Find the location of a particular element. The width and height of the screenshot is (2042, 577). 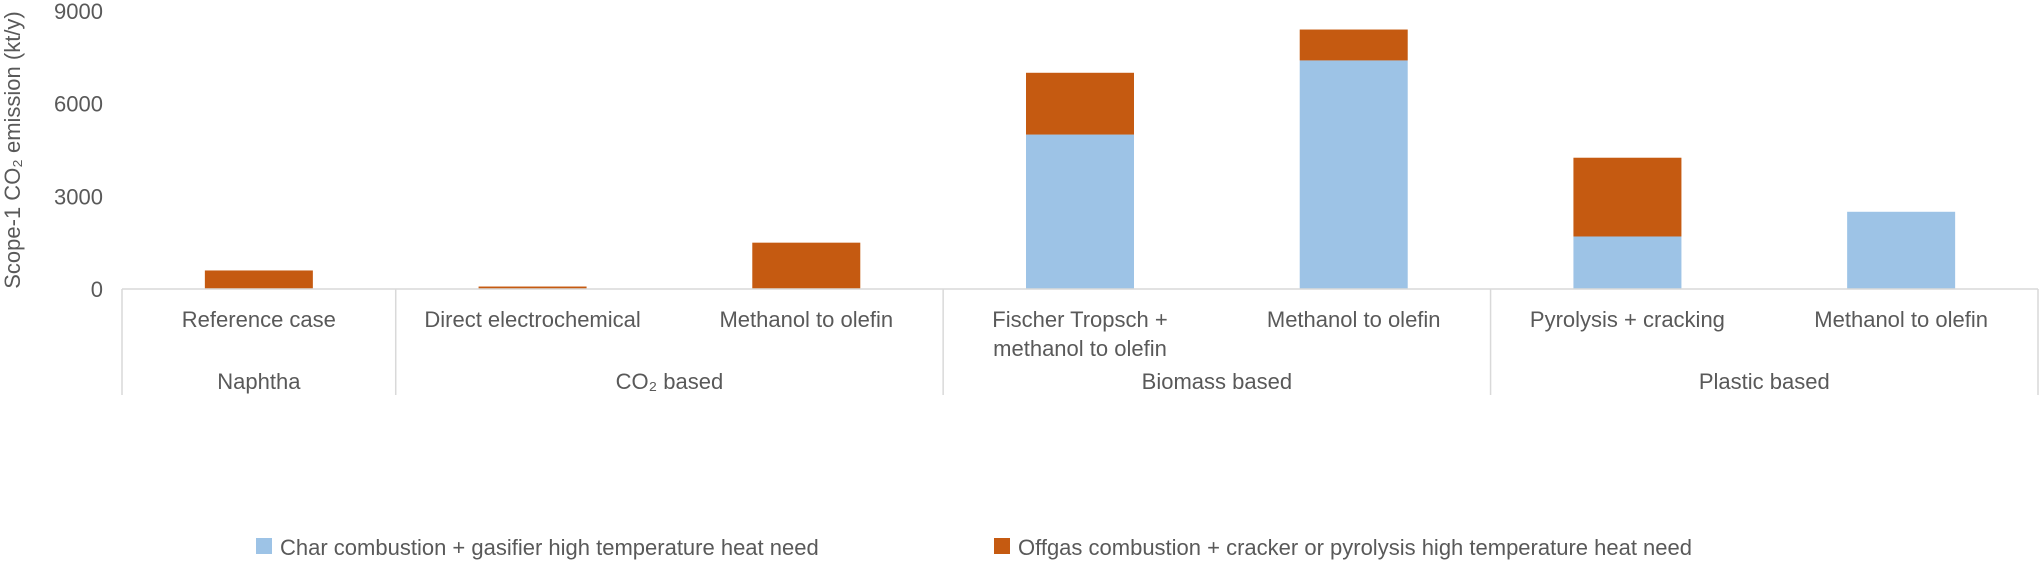

y-tick-label: 6000 is located at coordinates (78, 104).